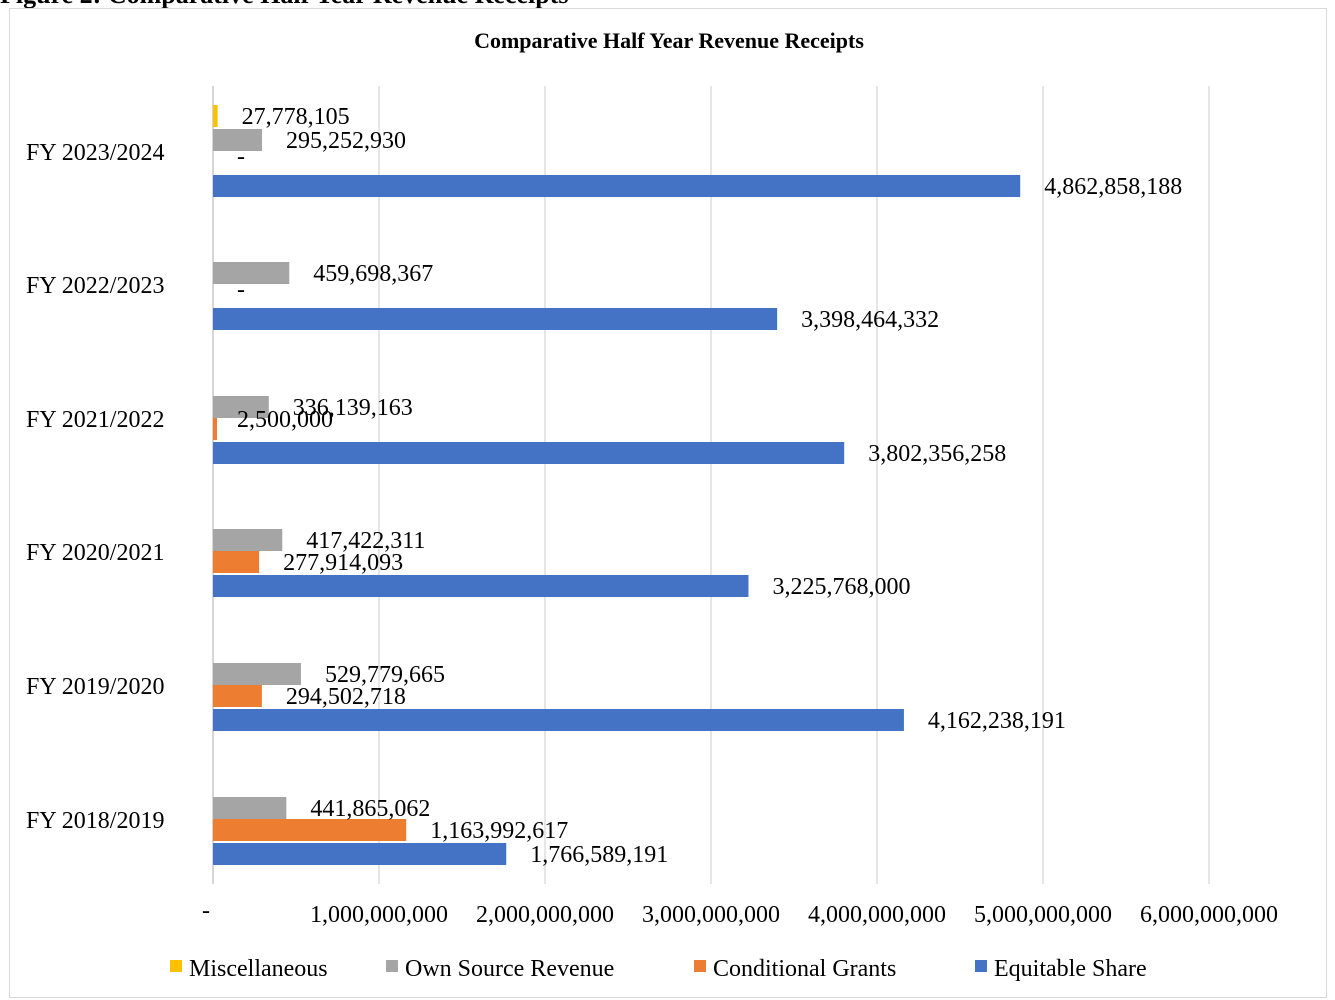  I want to click on x-tick-label: 1,000,000,000, so click(379, 915).